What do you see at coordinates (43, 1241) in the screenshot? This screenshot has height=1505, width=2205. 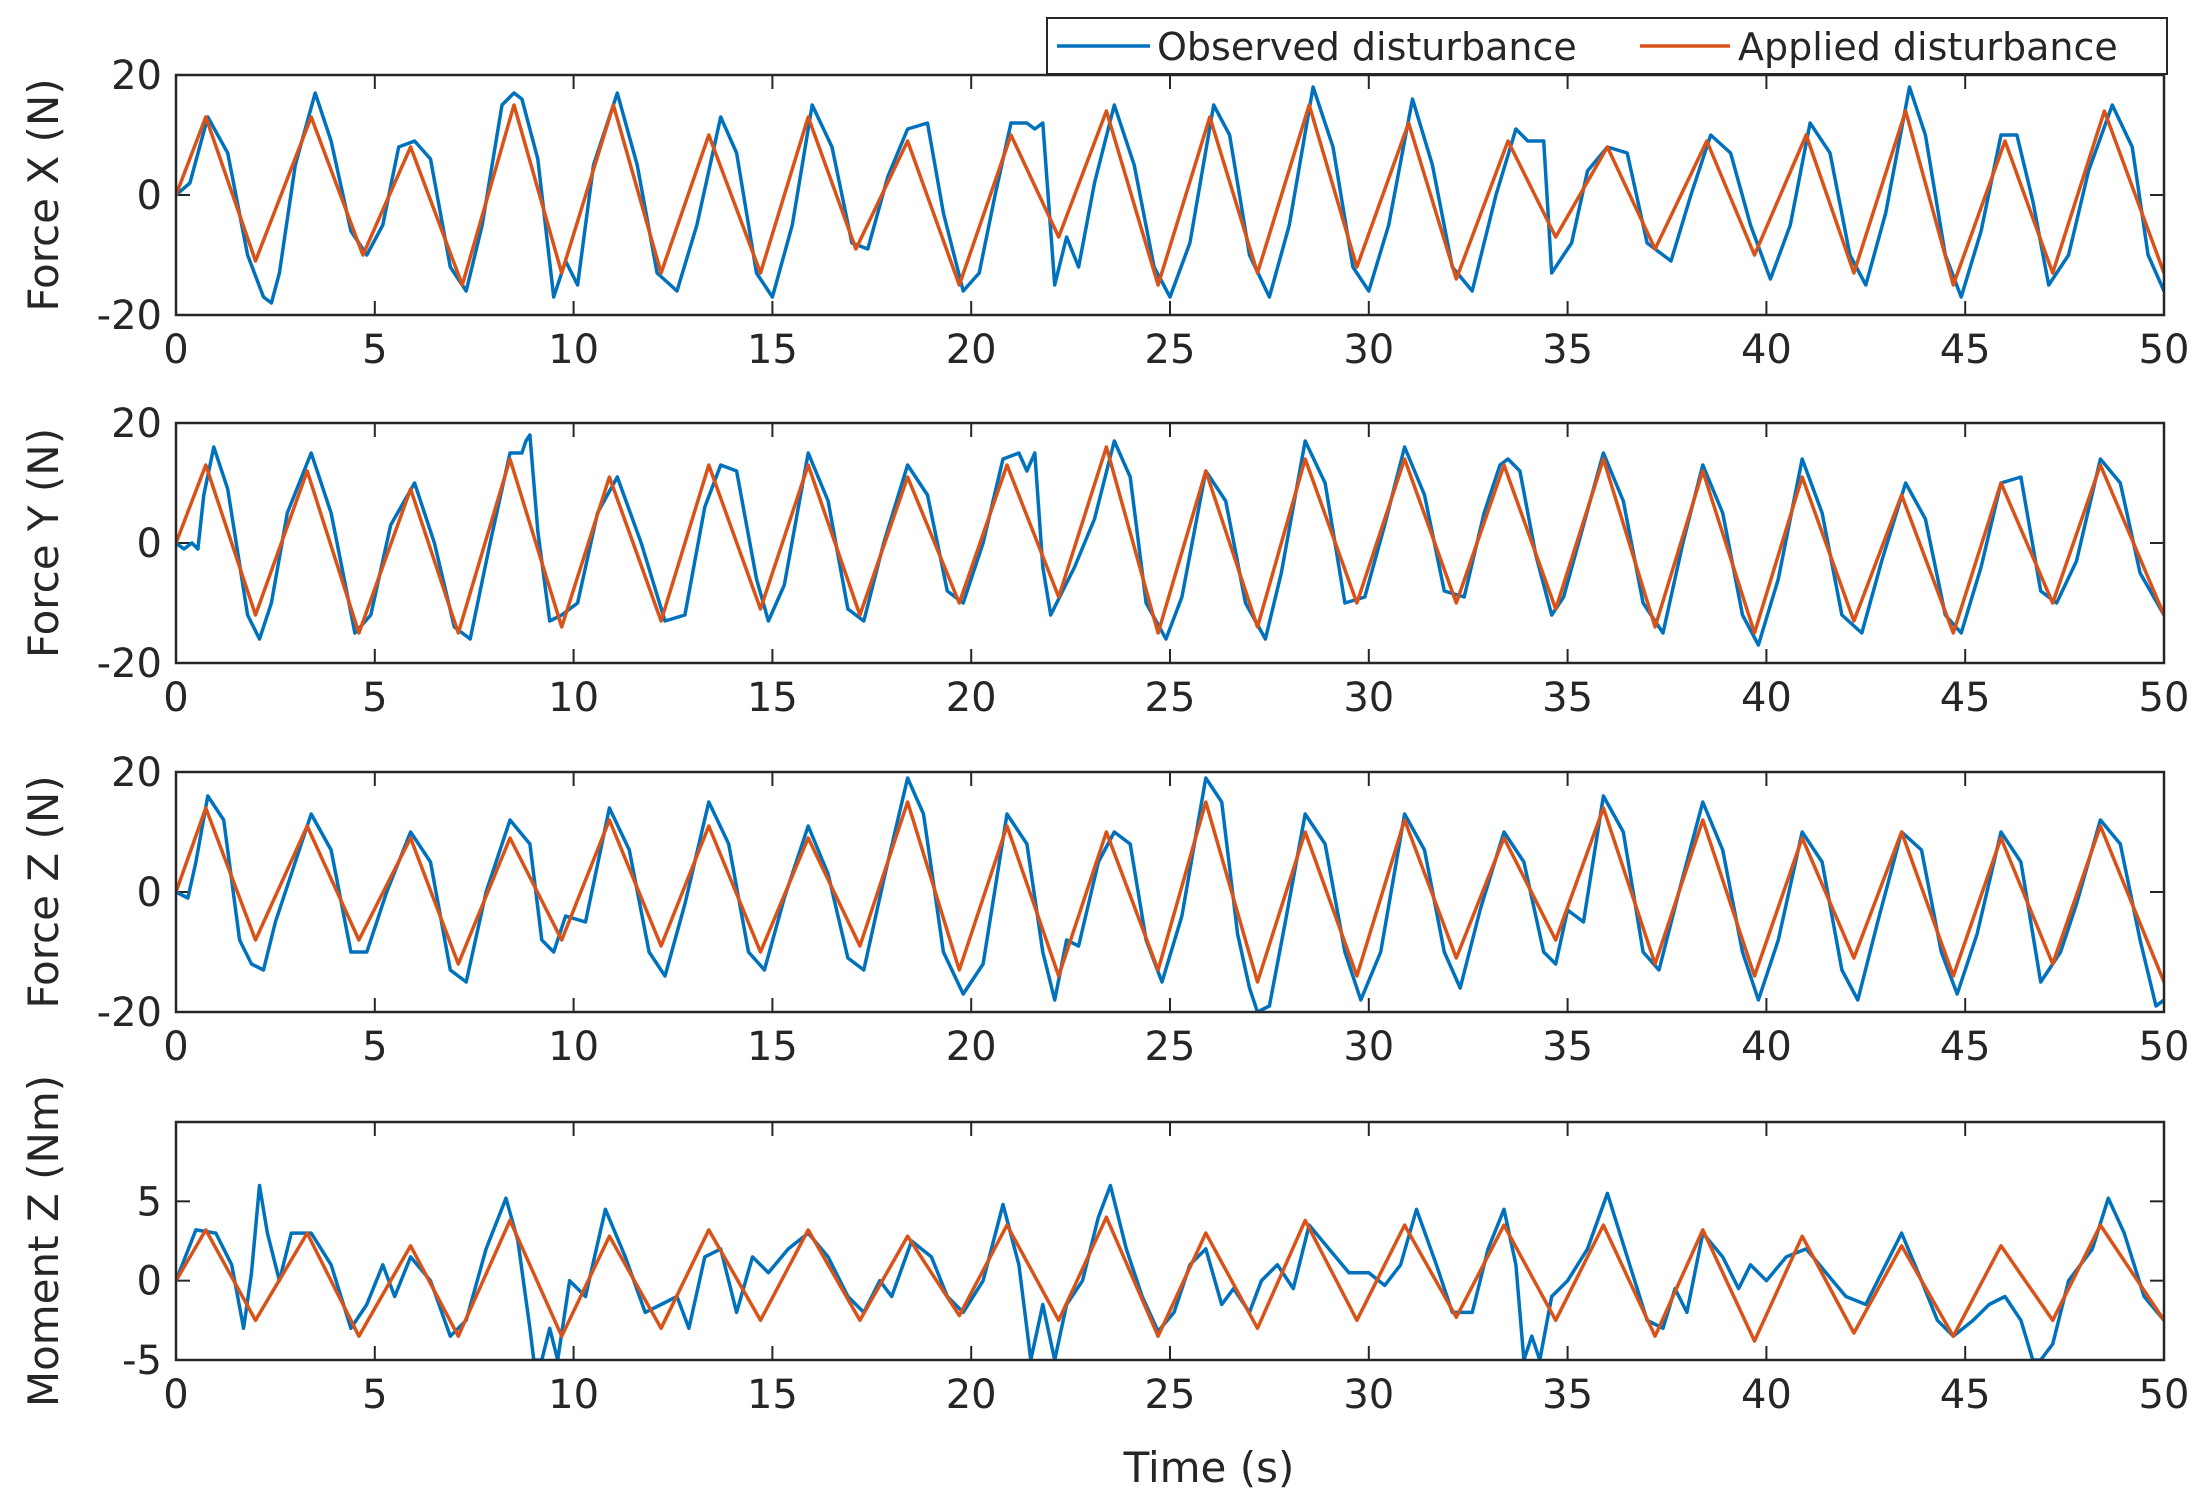 I see `y-axis-title: Moment Z (Nm)` at bounding box center [43, 1241].